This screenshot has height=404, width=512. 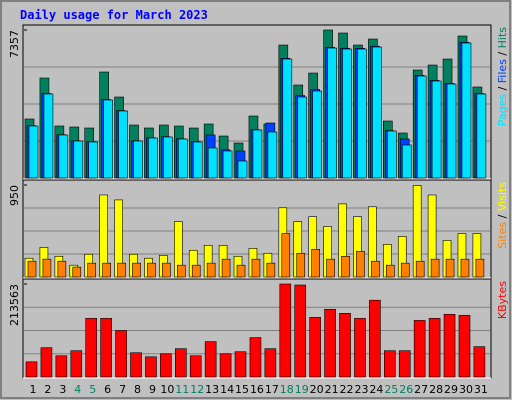 I want to click on x-tick-label: 22, so click(x=347, y=389).